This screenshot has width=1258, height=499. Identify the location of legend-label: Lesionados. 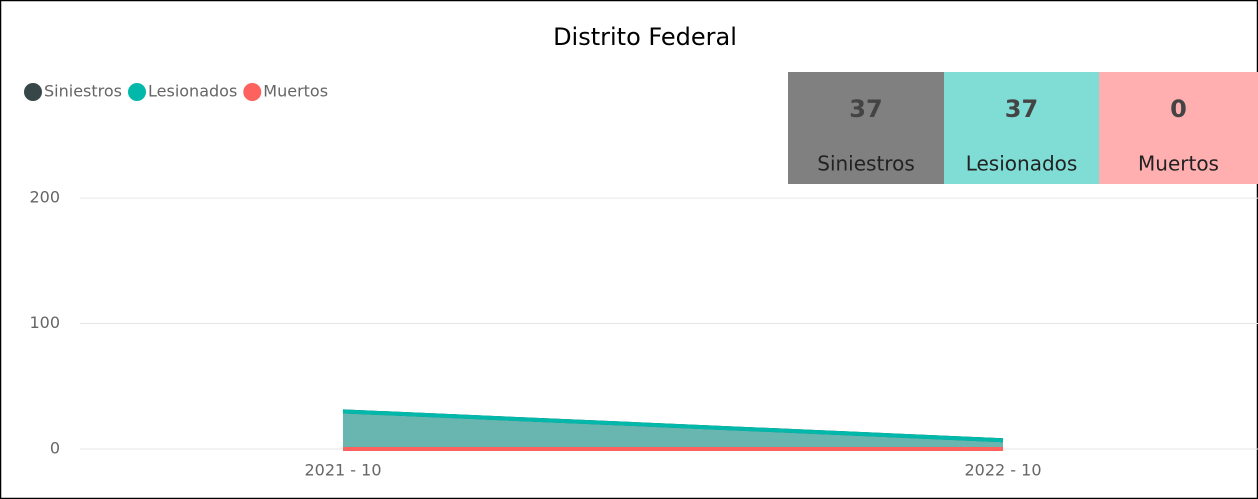
(192, 91).